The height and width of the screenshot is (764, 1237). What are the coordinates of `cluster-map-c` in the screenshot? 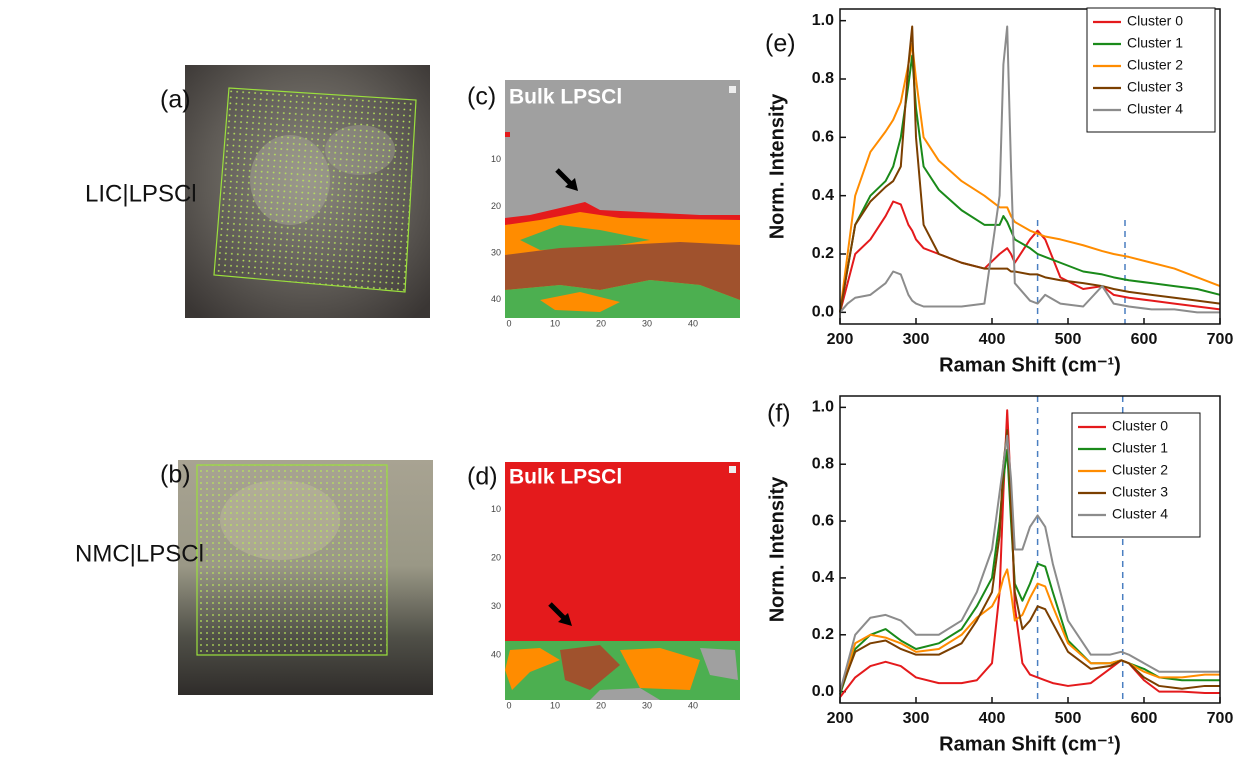 It's located at (622, 199).